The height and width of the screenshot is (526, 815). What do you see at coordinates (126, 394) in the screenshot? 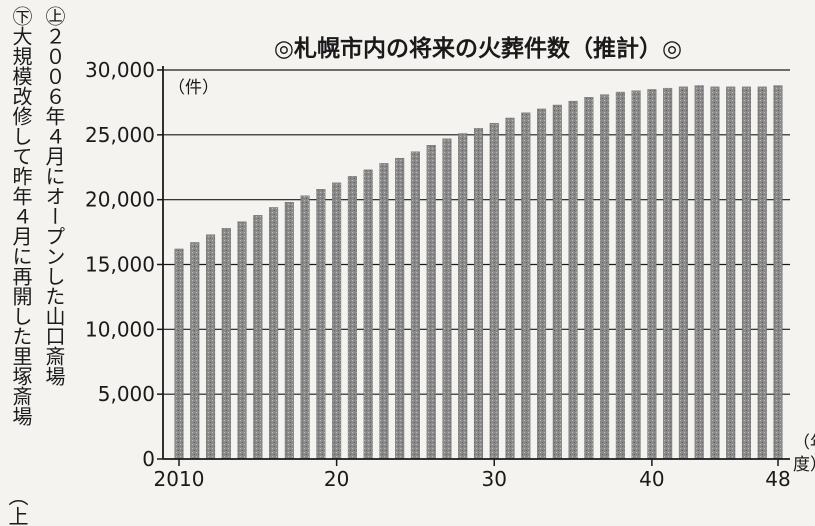
I see `y-tick-label: 5,000` at bounding box center [126, 394].